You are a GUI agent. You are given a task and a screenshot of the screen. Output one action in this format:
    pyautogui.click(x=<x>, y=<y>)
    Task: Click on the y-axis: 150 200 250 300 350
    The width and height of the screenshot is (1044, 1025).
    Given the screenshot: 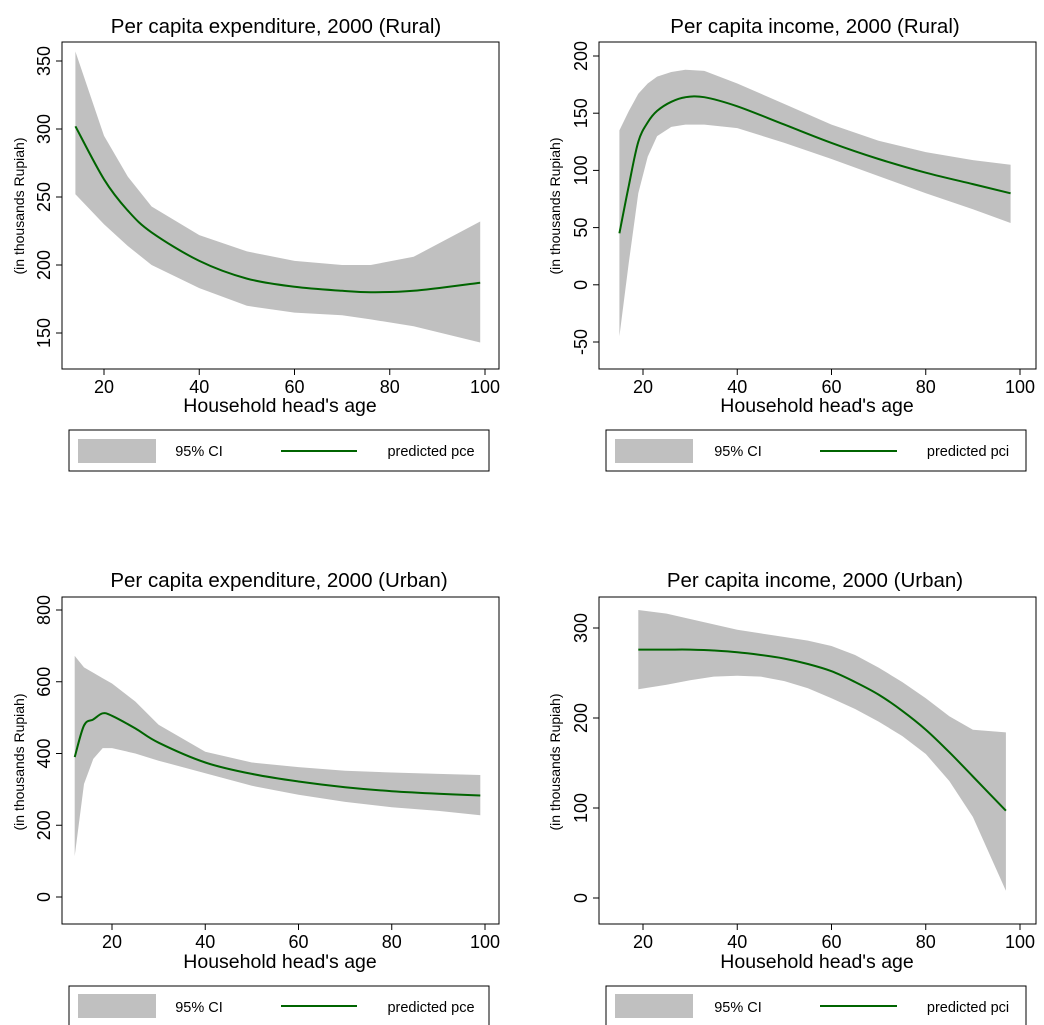 What is the action you would take?
    pyautogui.click(x=48, y=197)
    